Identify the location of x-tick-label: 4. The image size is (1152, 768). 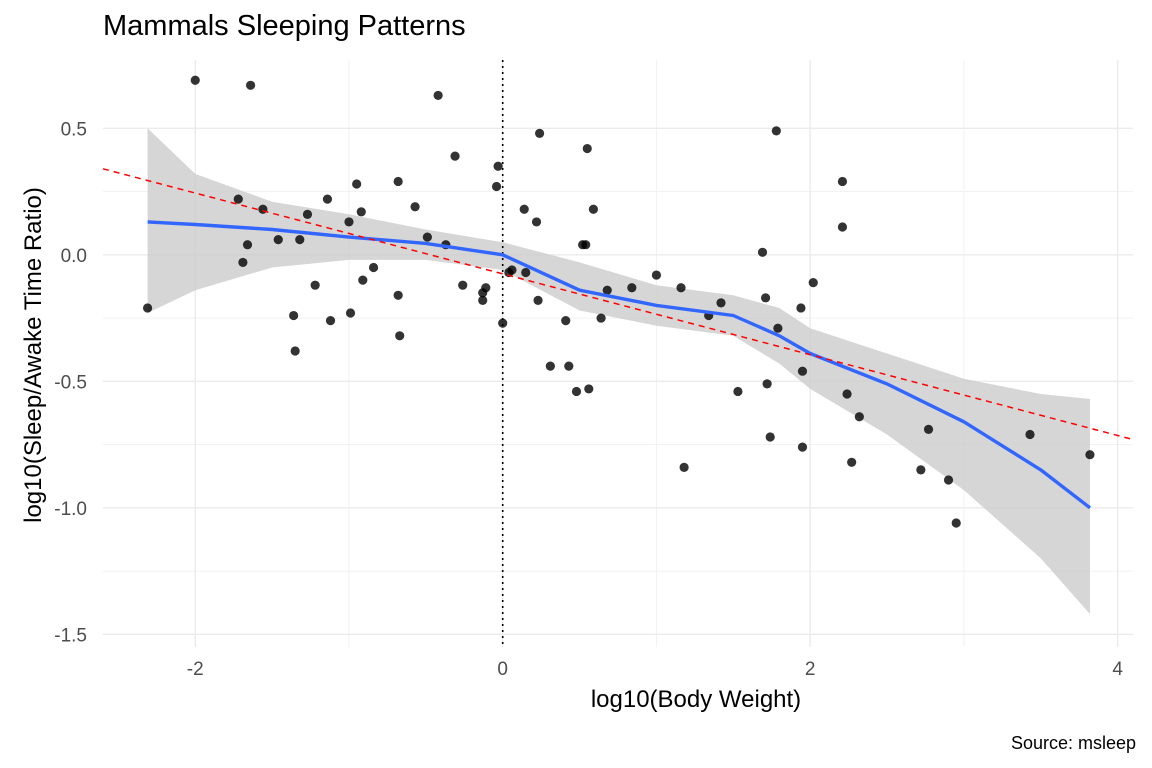
(1117, 669).